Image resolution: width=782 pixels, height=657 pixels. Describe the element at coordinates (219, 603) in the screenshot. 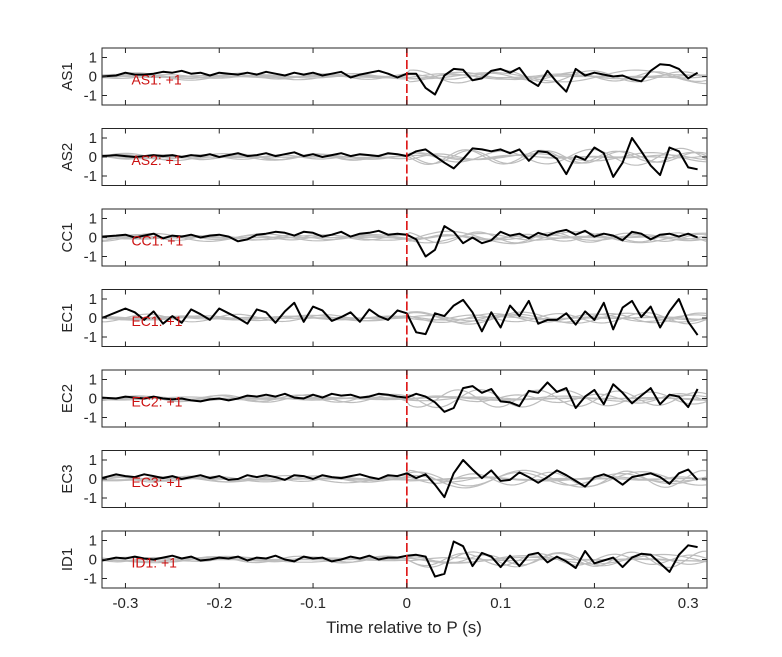

I see `x-tick-label: -0.2` at that location.